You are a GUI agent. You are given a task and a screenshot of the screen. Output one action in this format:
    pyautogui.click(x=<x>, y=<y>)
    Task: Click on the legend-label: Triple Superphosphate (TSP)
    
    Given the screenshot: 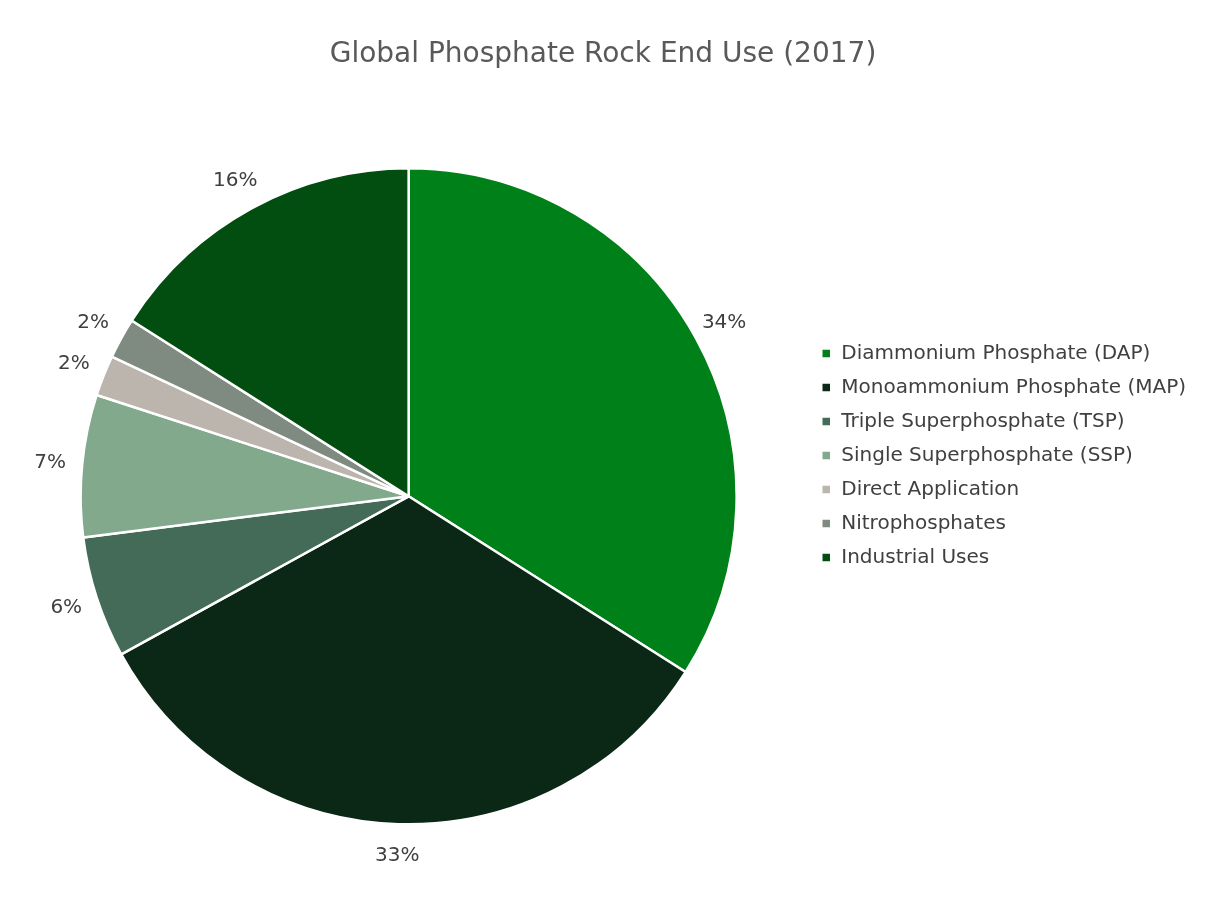 What is the action you would take?
    pyautogui.click(x=982, y=419)
    